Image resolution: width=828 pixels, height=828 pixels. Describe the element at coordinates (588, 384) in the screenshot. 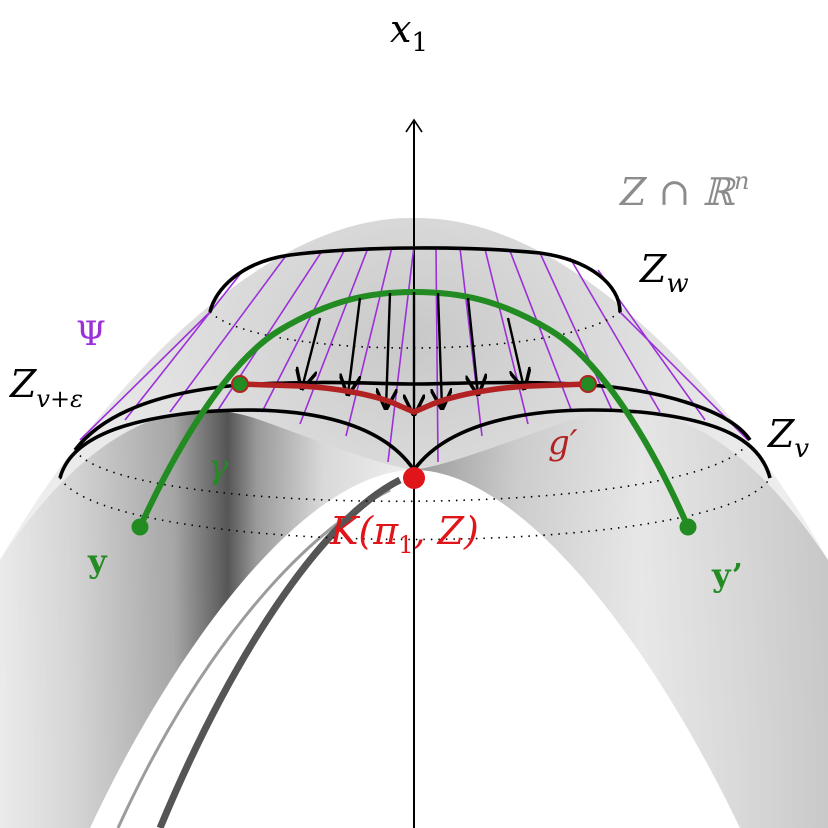

I see `point-gamma-right` at that location.